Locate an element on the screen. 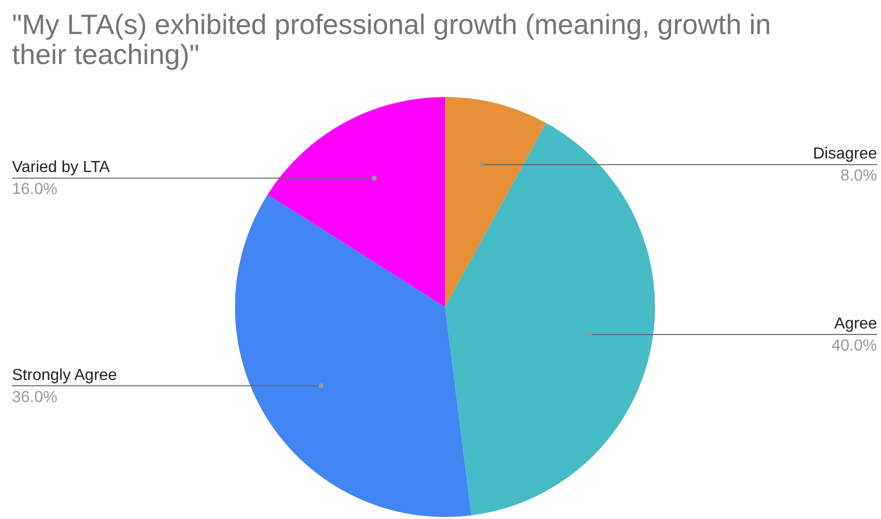 Image resolution: width=881 pixels, height=519 pixels. slice-label: Agree is located at coordinates (856, 324).